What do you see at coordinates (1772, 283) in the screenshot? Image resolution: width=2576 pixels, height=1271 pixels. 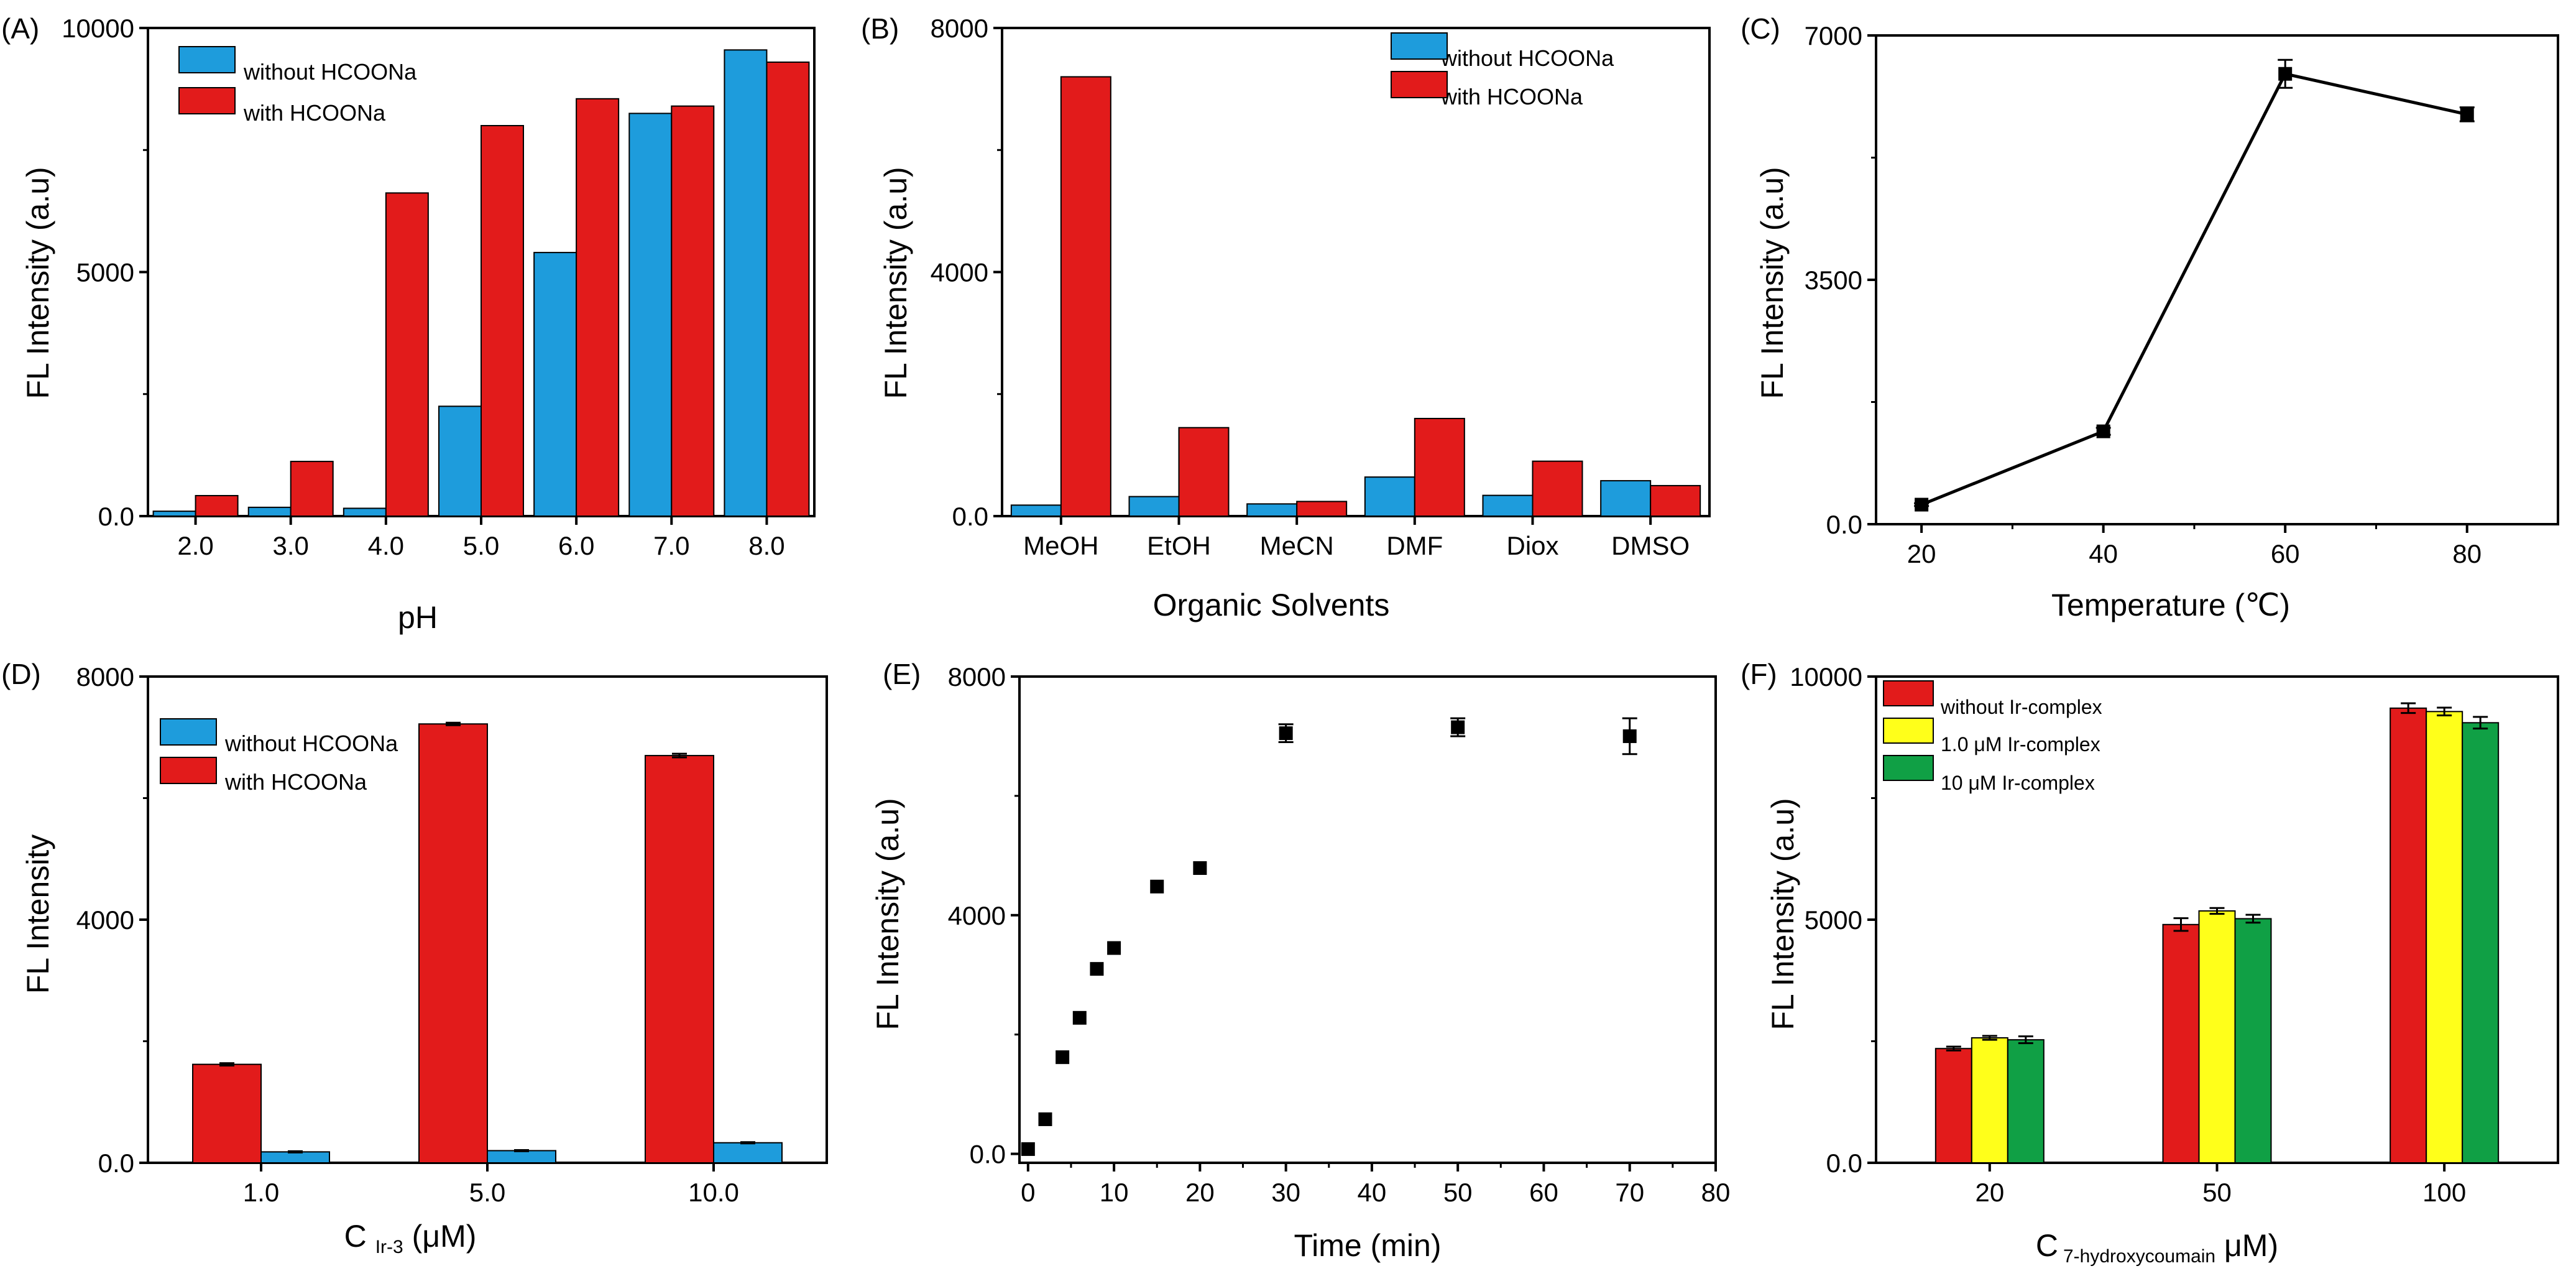 I see `panel-c-y-axis-title: FL Intensity (a.u)` at bounding box center [1772, 283].